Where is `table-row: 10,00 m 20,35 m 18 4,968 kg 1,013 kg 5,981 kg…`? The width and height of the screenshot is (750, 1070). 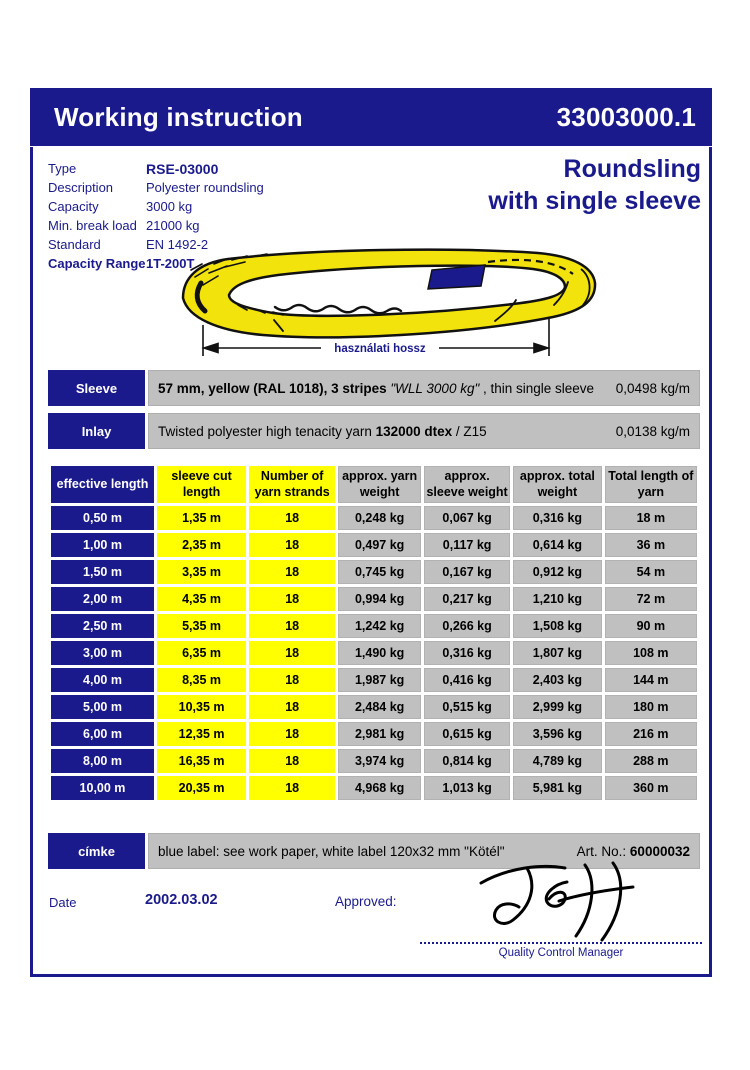
table-row: 10,00 m 20,35 m 18 4,968 kg 1,013 kg 5,981 kg… is located at coordinates (374, 788).